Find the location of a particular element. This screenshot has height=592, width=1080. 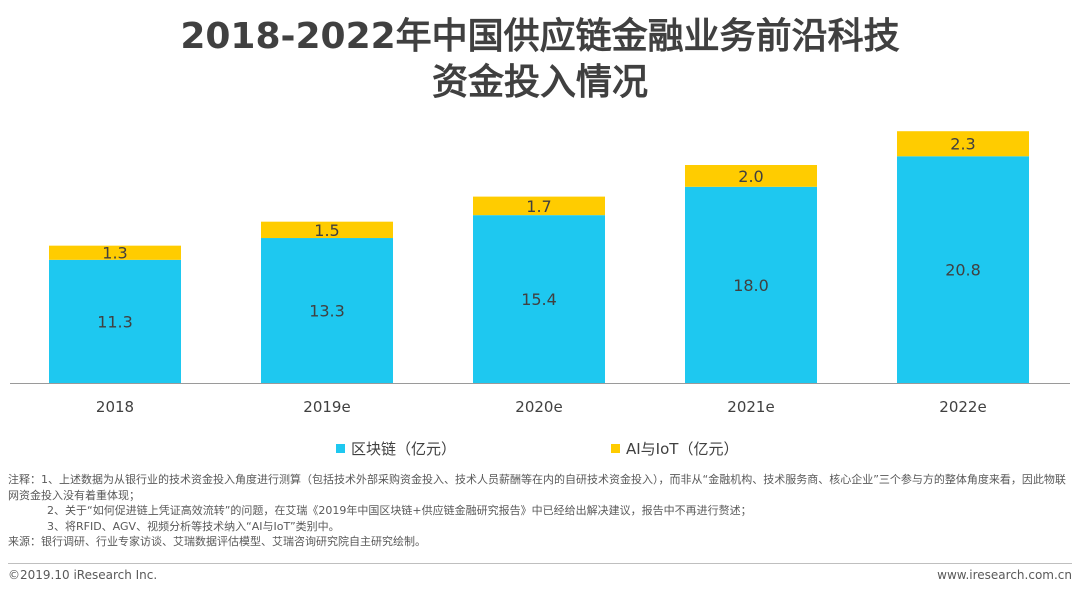

data-label-blockchain-2020e: 15.4 is located at coordinates (539, 299).